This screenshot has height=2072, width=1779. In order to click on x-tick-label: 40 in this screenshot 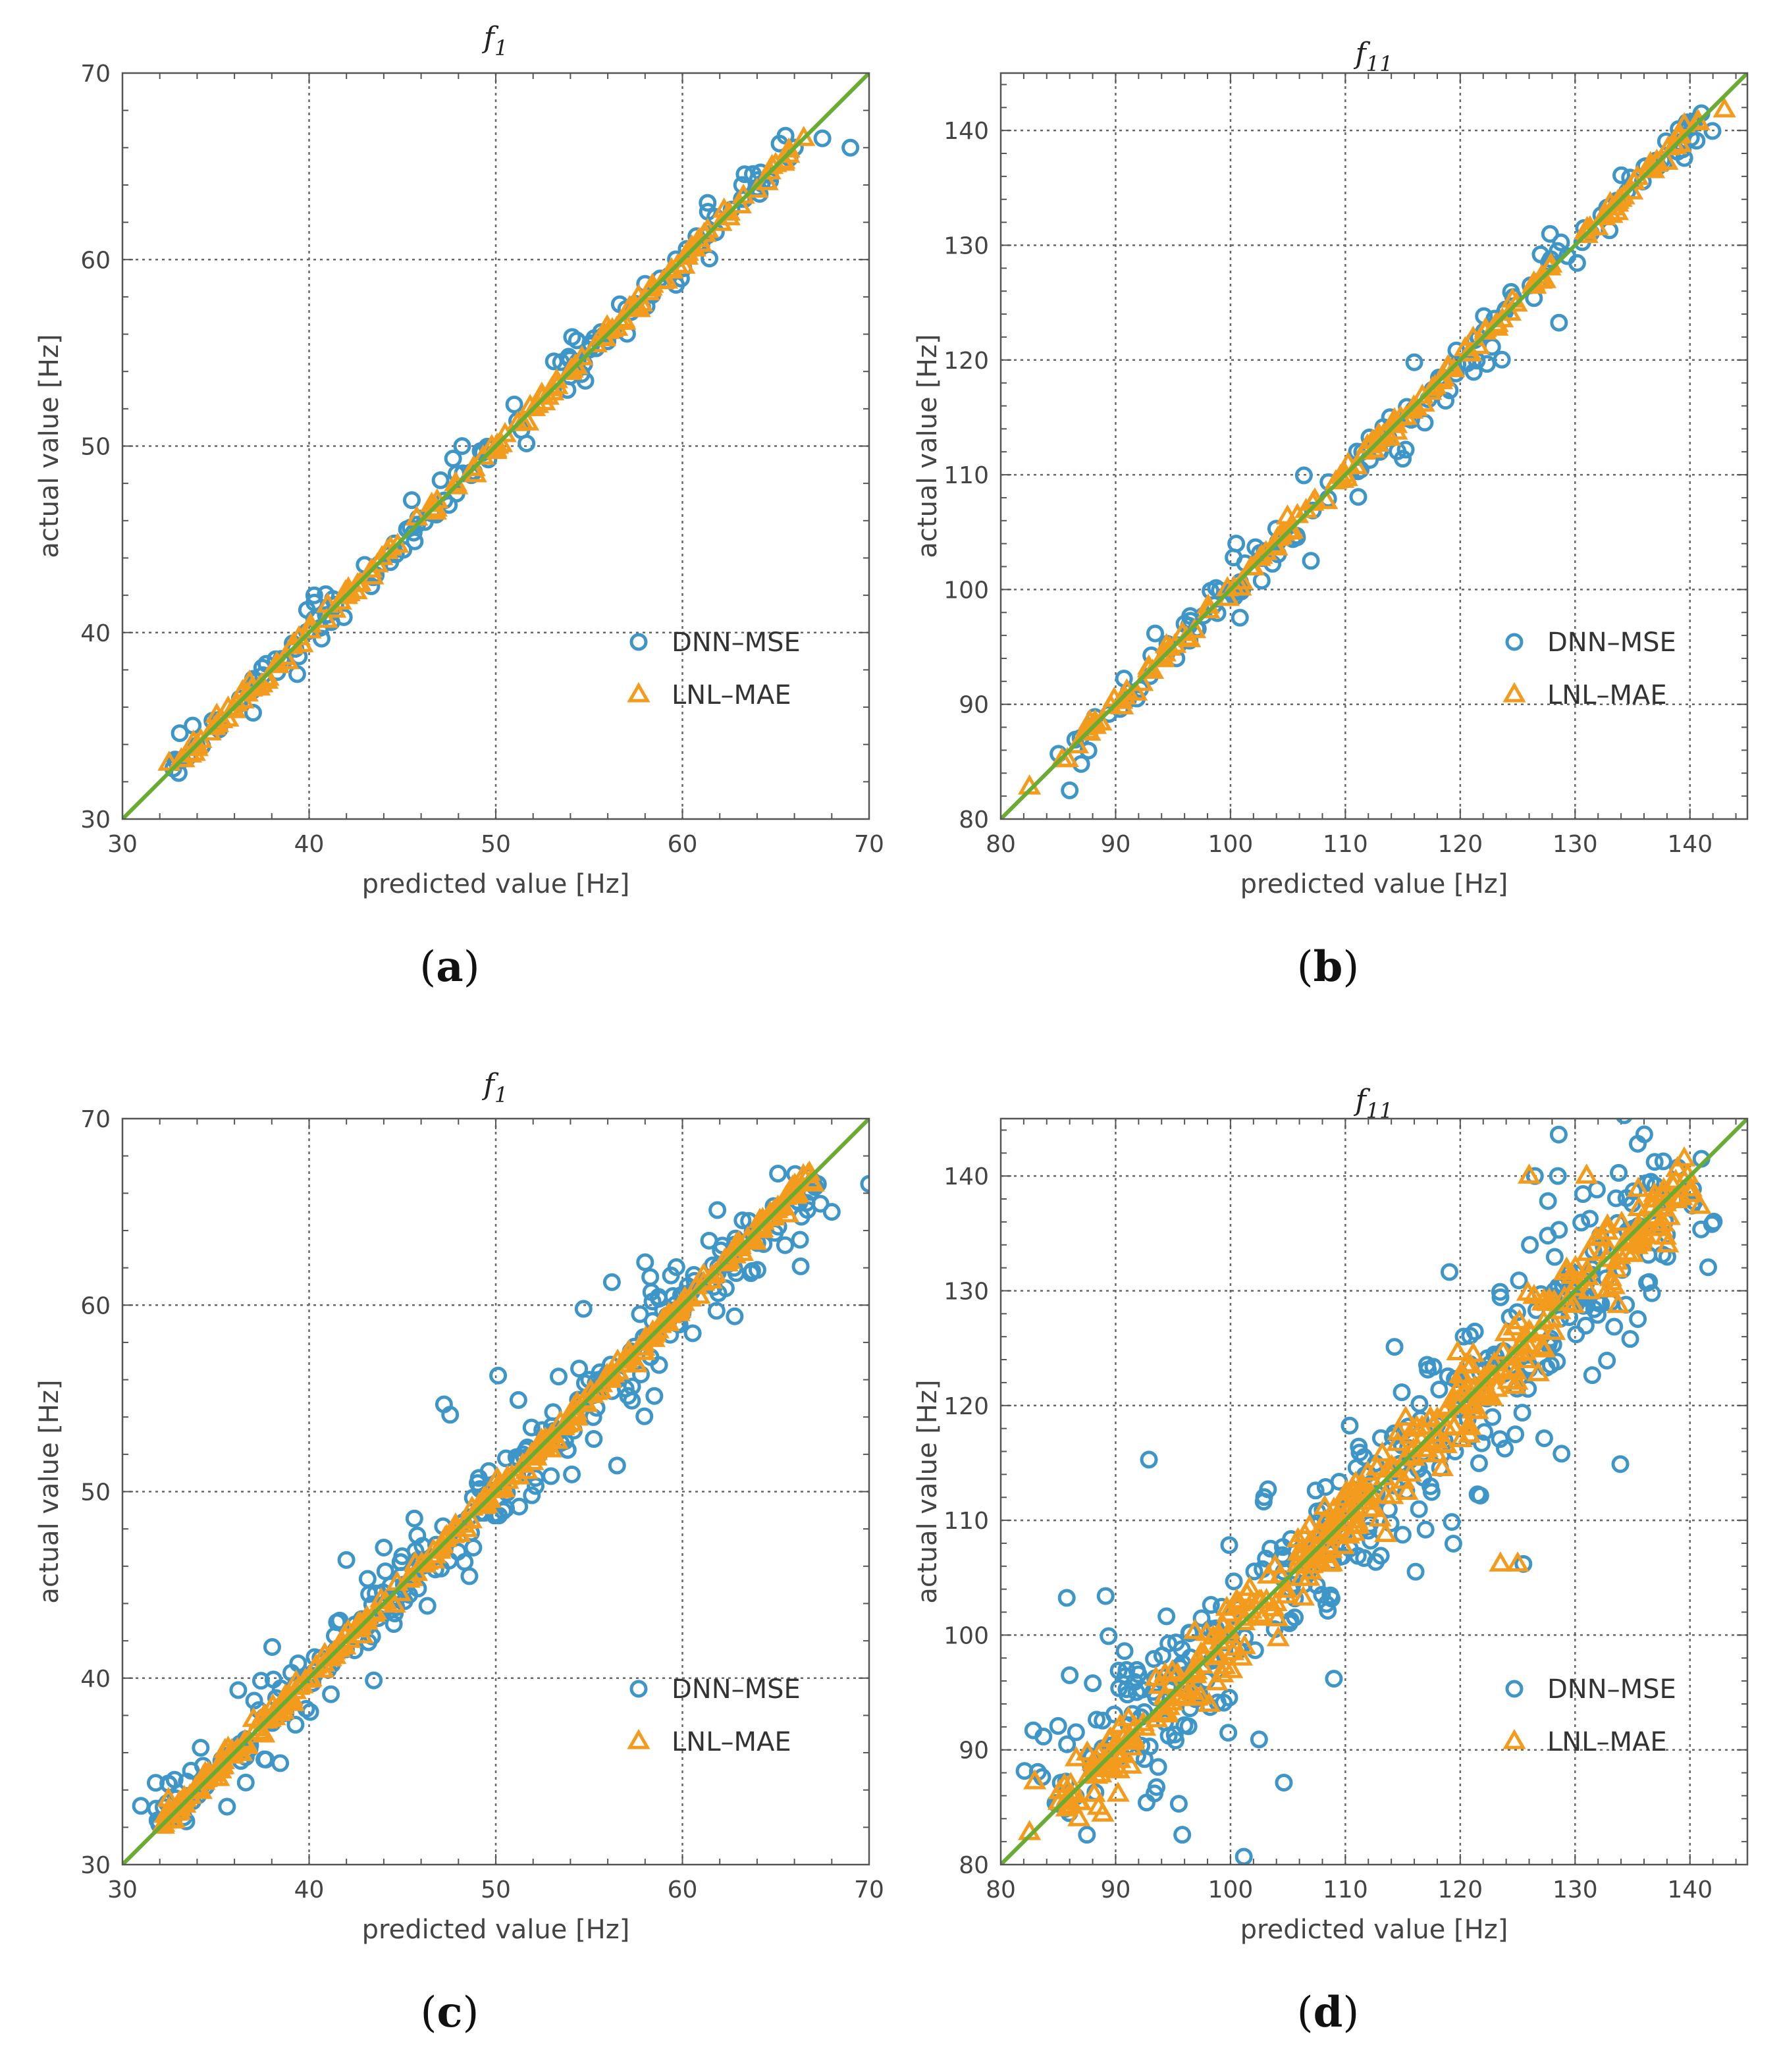, I will do `click(309, 845)`.